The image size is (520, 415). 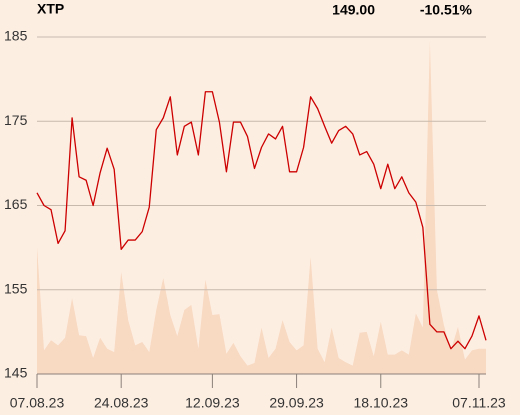 I want to click on y-tick-label: 155, so click(x=16, y=288).